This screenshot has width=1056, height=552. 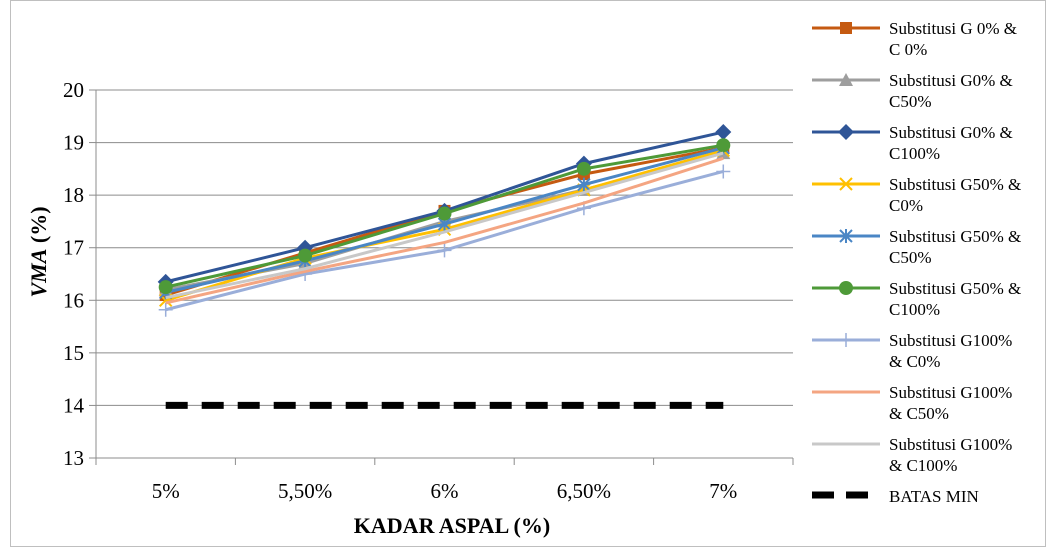 What do you see at coordinates (73, 143) in the screenshot?
I see `y-tick-label: 19` at bounding box center [73, 143].